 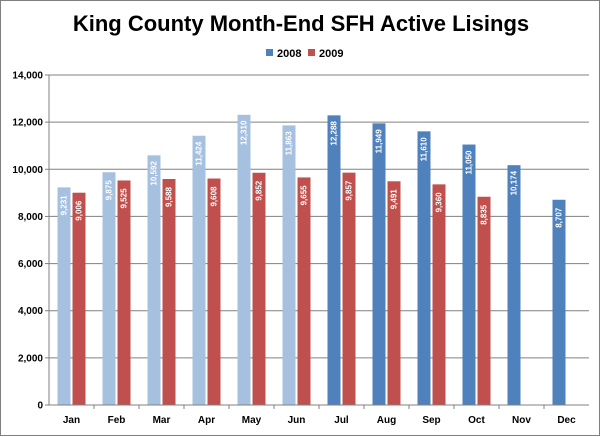 I want to click on x-tick-label: Jun, so click(x=297, y=420).